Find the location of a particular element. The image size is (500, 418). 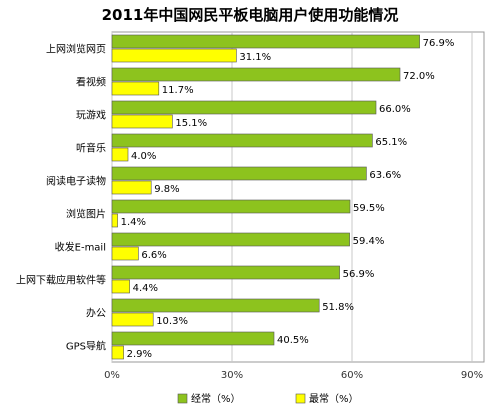

category-label: 看视频 is located at coordinates (91, 82).